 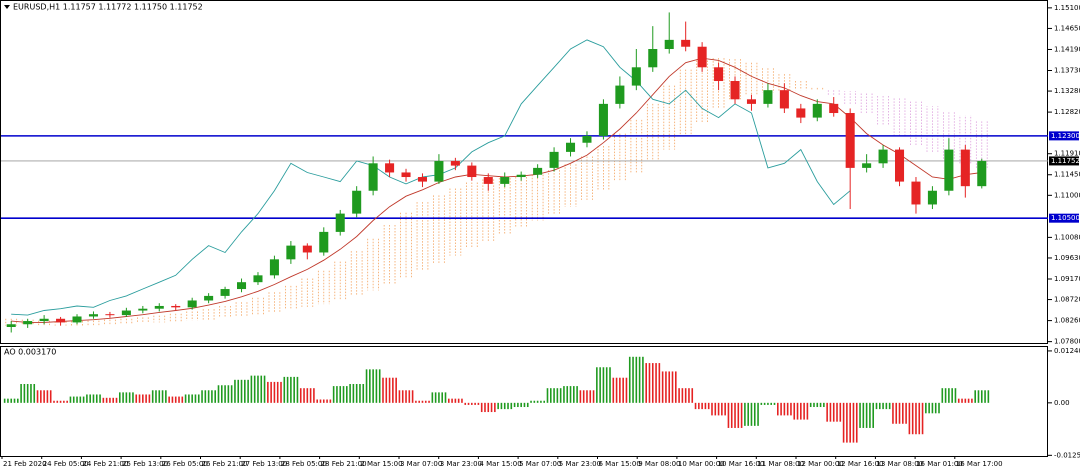 What do you see at coordinates (1067, 237) in the screenshot?
I see `y-tick-label: 1.10080` at bounding box center [1067, 237].